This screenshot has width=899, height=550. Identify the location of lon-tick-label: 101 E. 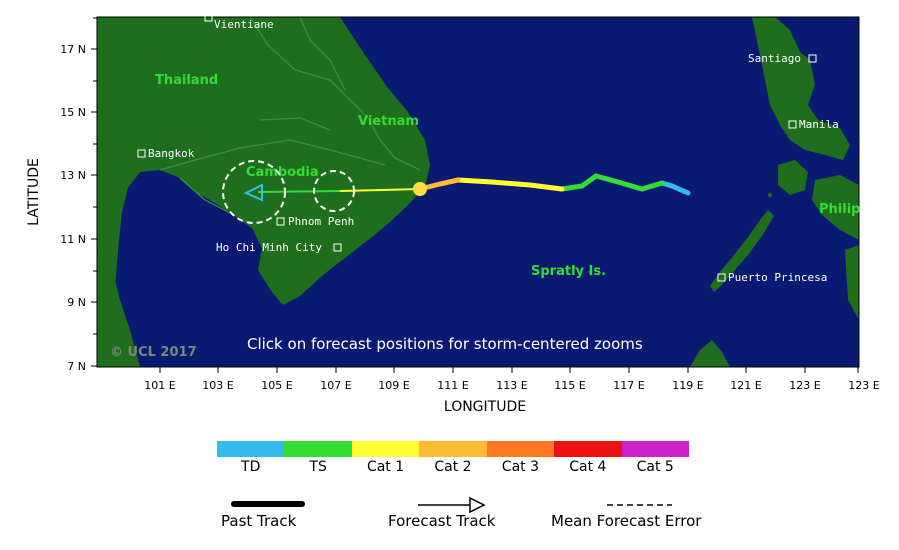
(159, 385).